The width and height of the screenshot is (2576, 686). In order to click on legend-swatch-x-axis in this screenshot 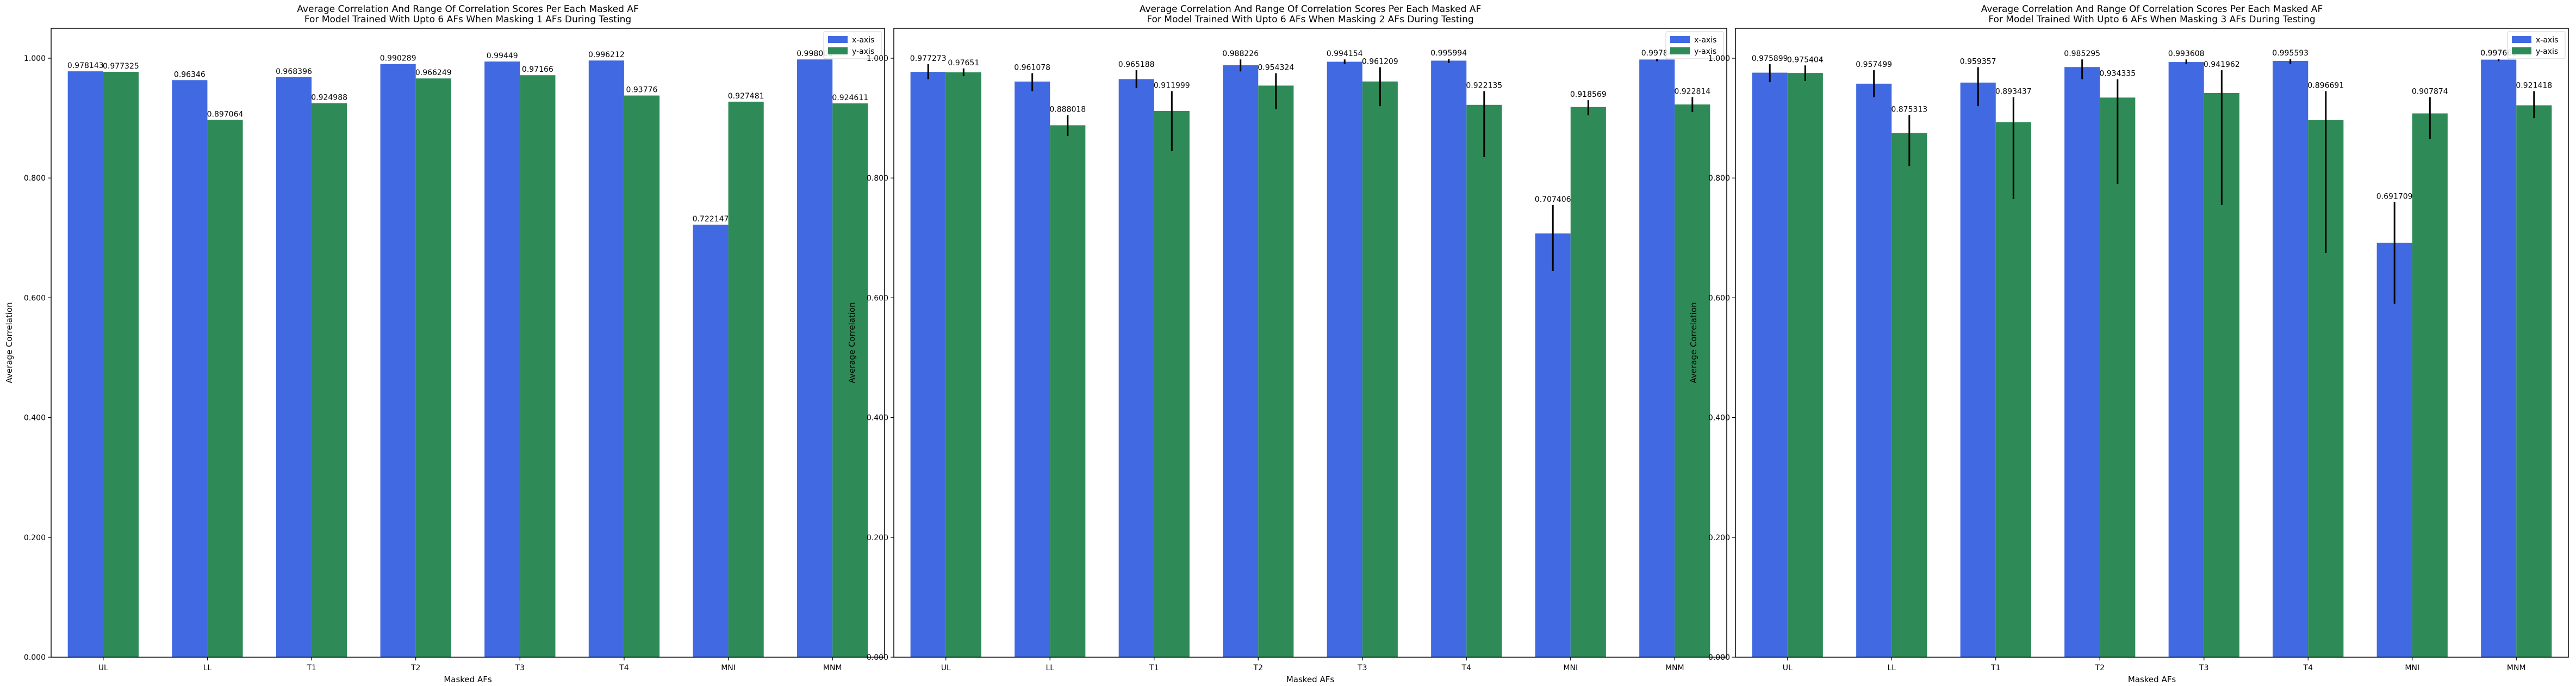, I will do `click(1680, 39)`.